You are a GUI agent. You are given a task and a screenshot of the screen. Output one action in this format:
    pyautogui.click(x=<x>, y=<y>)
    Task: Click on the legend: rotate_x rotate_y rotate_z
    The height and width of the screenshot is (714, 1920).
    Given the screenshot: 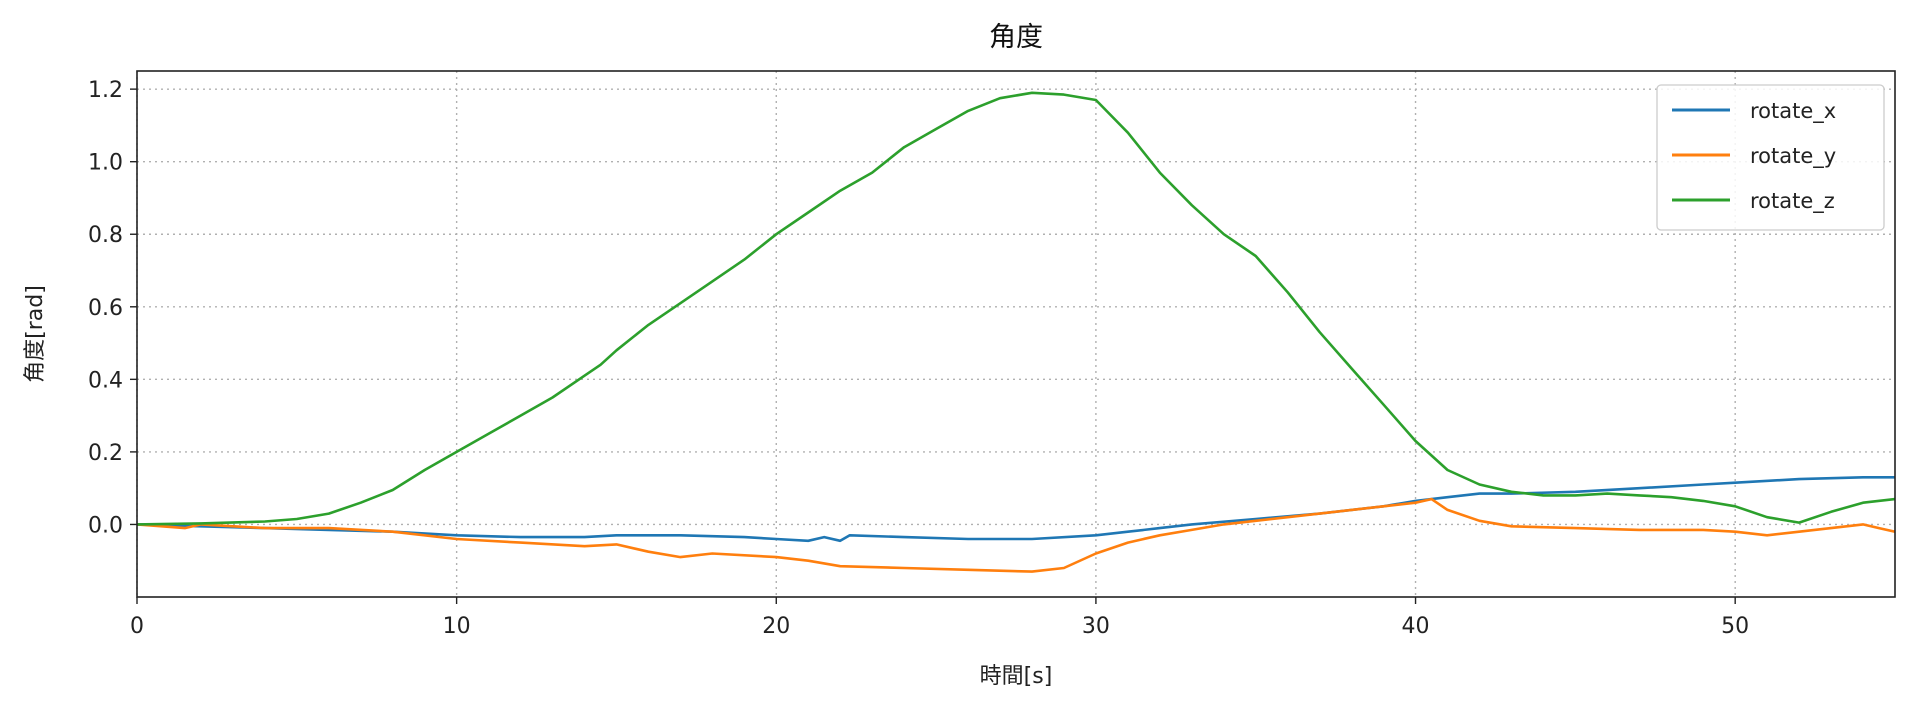 What is the action you would take?
    pyautogui.click(x=1770, y=157)
    